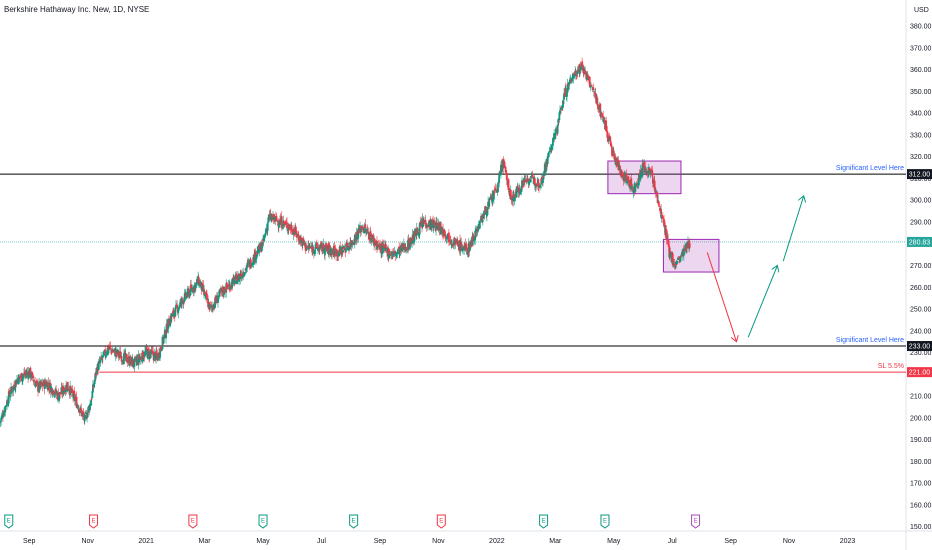 This screenshot has height=550, width=932. What do you see at coordinates (921, 527) in the screenshot?
I see `y-tick-label: 150.00` at bounding box center [921, 527].